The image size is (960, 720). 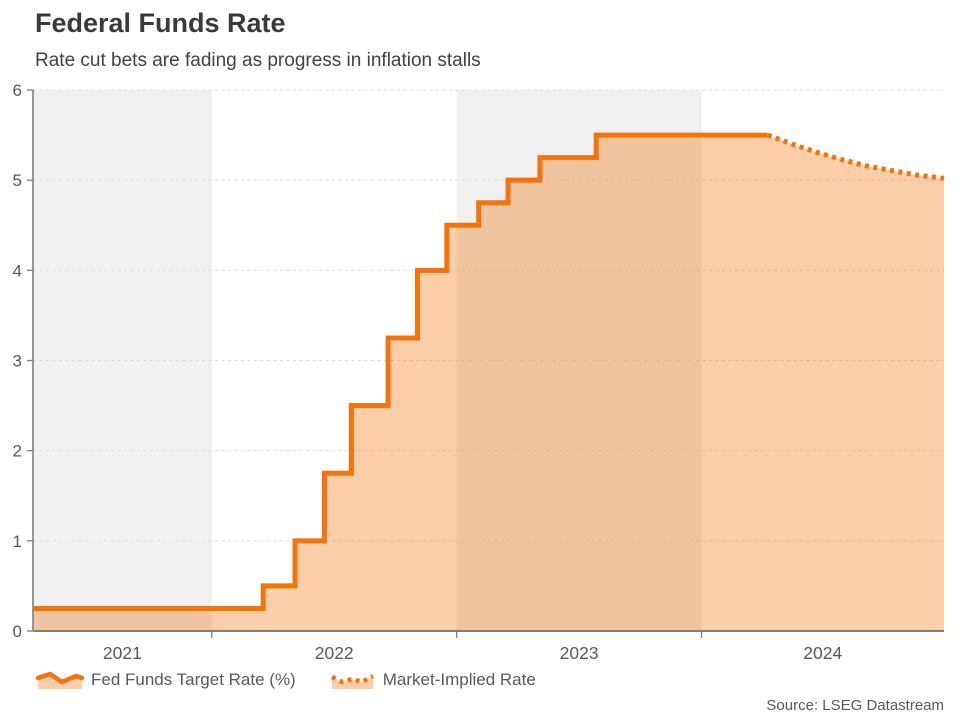 I want to click on legend-item-market-implied: Market-Implied Rate, so click(x=433, y=680).